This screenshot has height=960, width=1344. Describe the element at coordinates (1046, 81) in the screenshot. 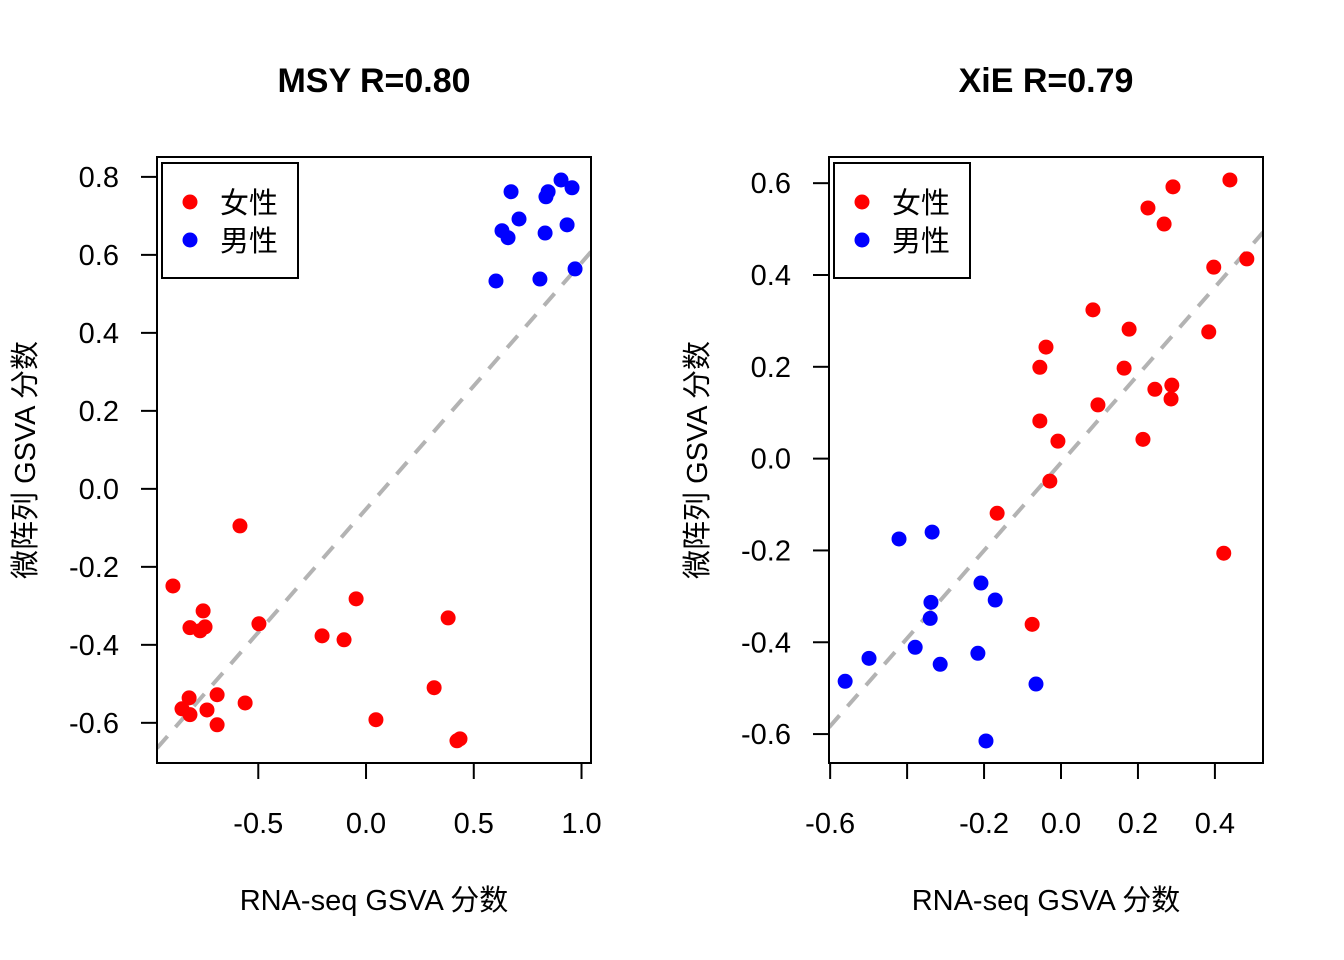

I see `chart-title: XiE R=0.79` at that location.